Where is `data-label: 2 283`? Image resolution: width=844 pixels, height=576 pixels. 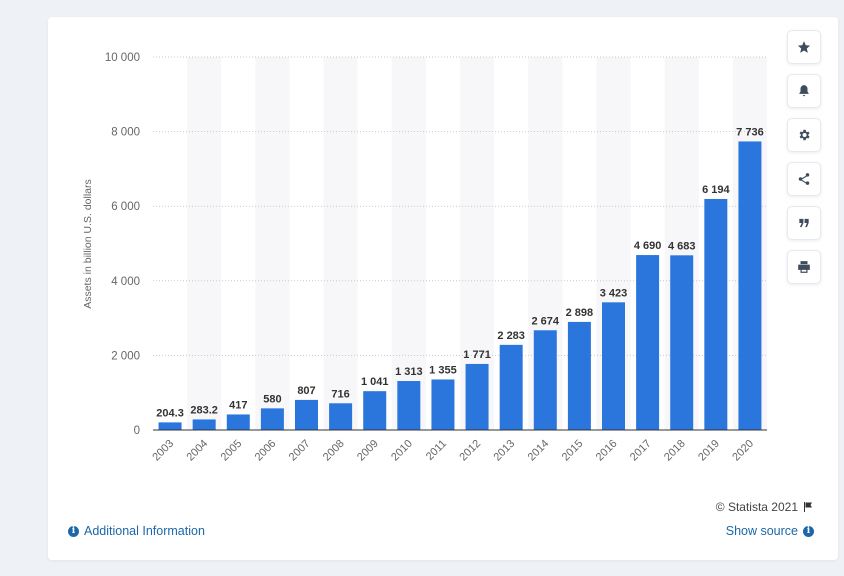
data-label: 2 283 is located at coordinates (511, 336).